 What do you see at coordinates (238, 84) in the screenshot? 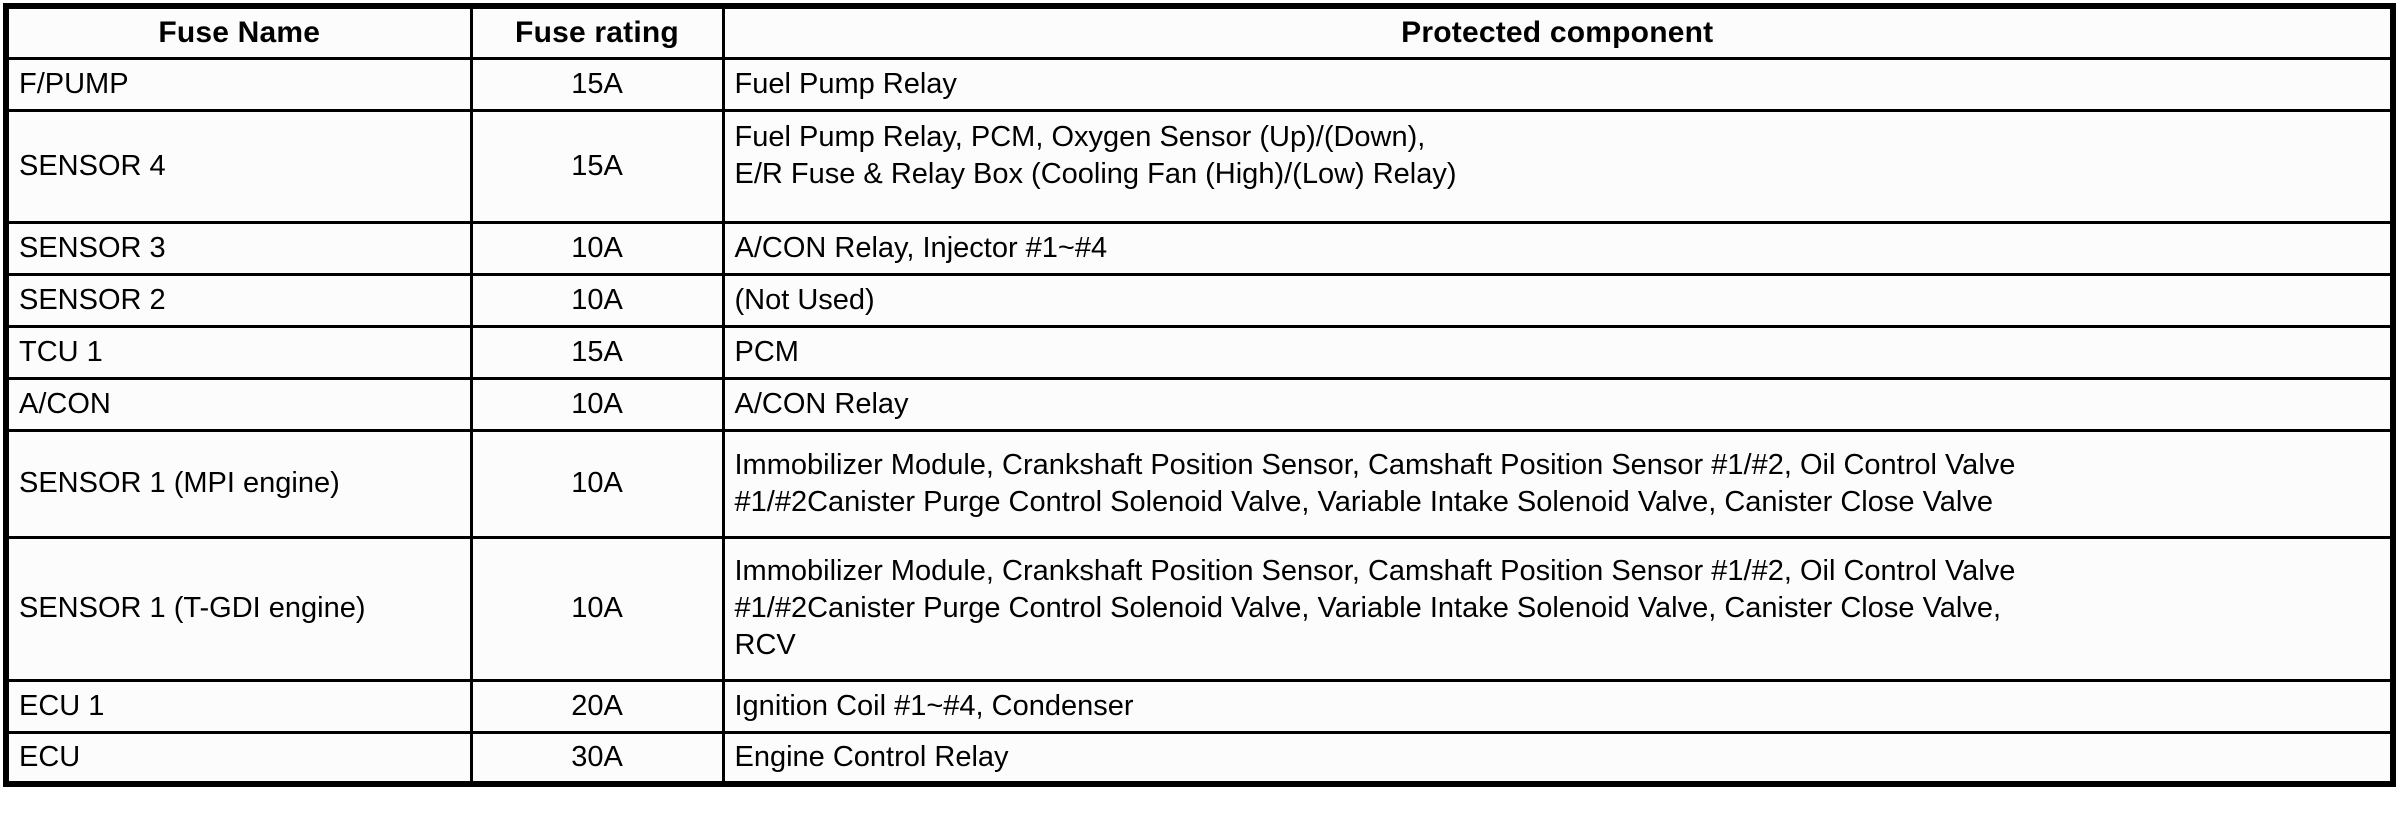
I see `fuse-name-cell: F/PUMP` at bounding box center [238, 84].